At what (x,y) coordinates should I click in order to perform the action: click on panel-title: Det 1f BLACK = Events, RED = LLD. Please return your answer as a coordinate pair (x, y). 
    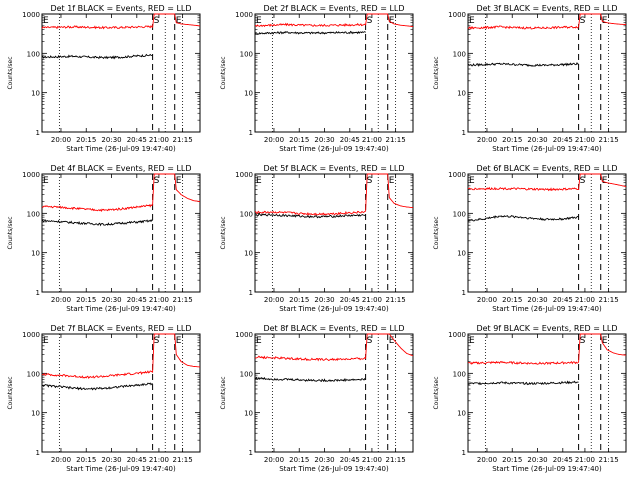
    Looking at the image, I should click on (120, 8).